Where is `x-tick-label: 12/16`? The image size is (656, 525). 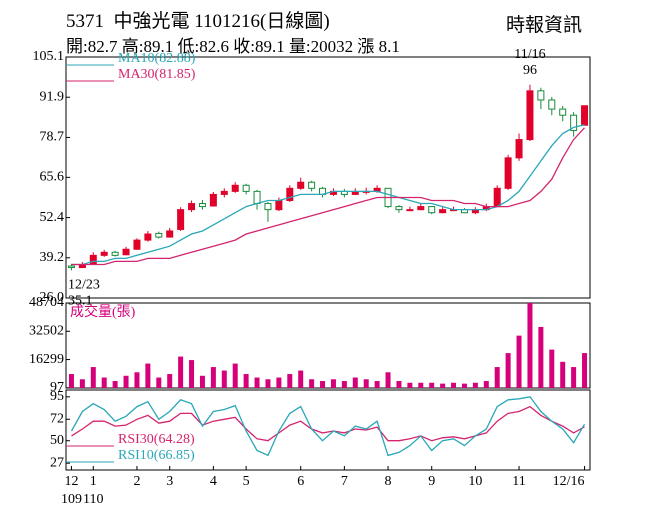
x-tick-label: 12/16 is located at coordinates (569, 481).